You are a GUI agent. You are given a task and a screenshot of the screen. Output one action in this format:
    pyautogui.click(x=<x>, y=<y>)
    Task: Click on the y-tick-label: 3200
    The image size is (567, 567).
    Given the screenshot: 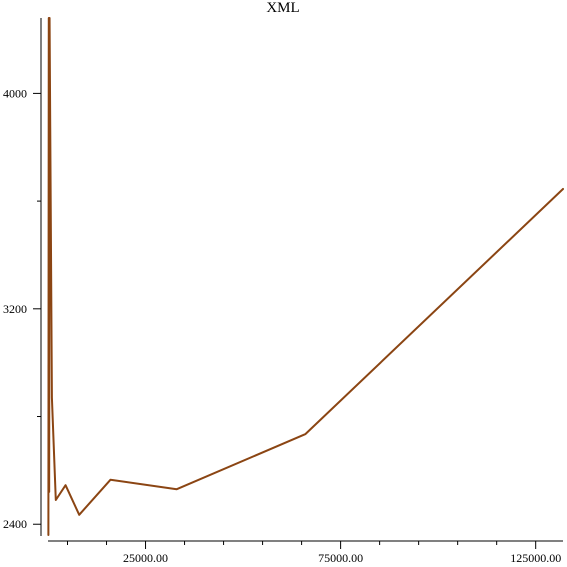 What is the action you would take?
    pyautogui.click(x=15, y=309)
    